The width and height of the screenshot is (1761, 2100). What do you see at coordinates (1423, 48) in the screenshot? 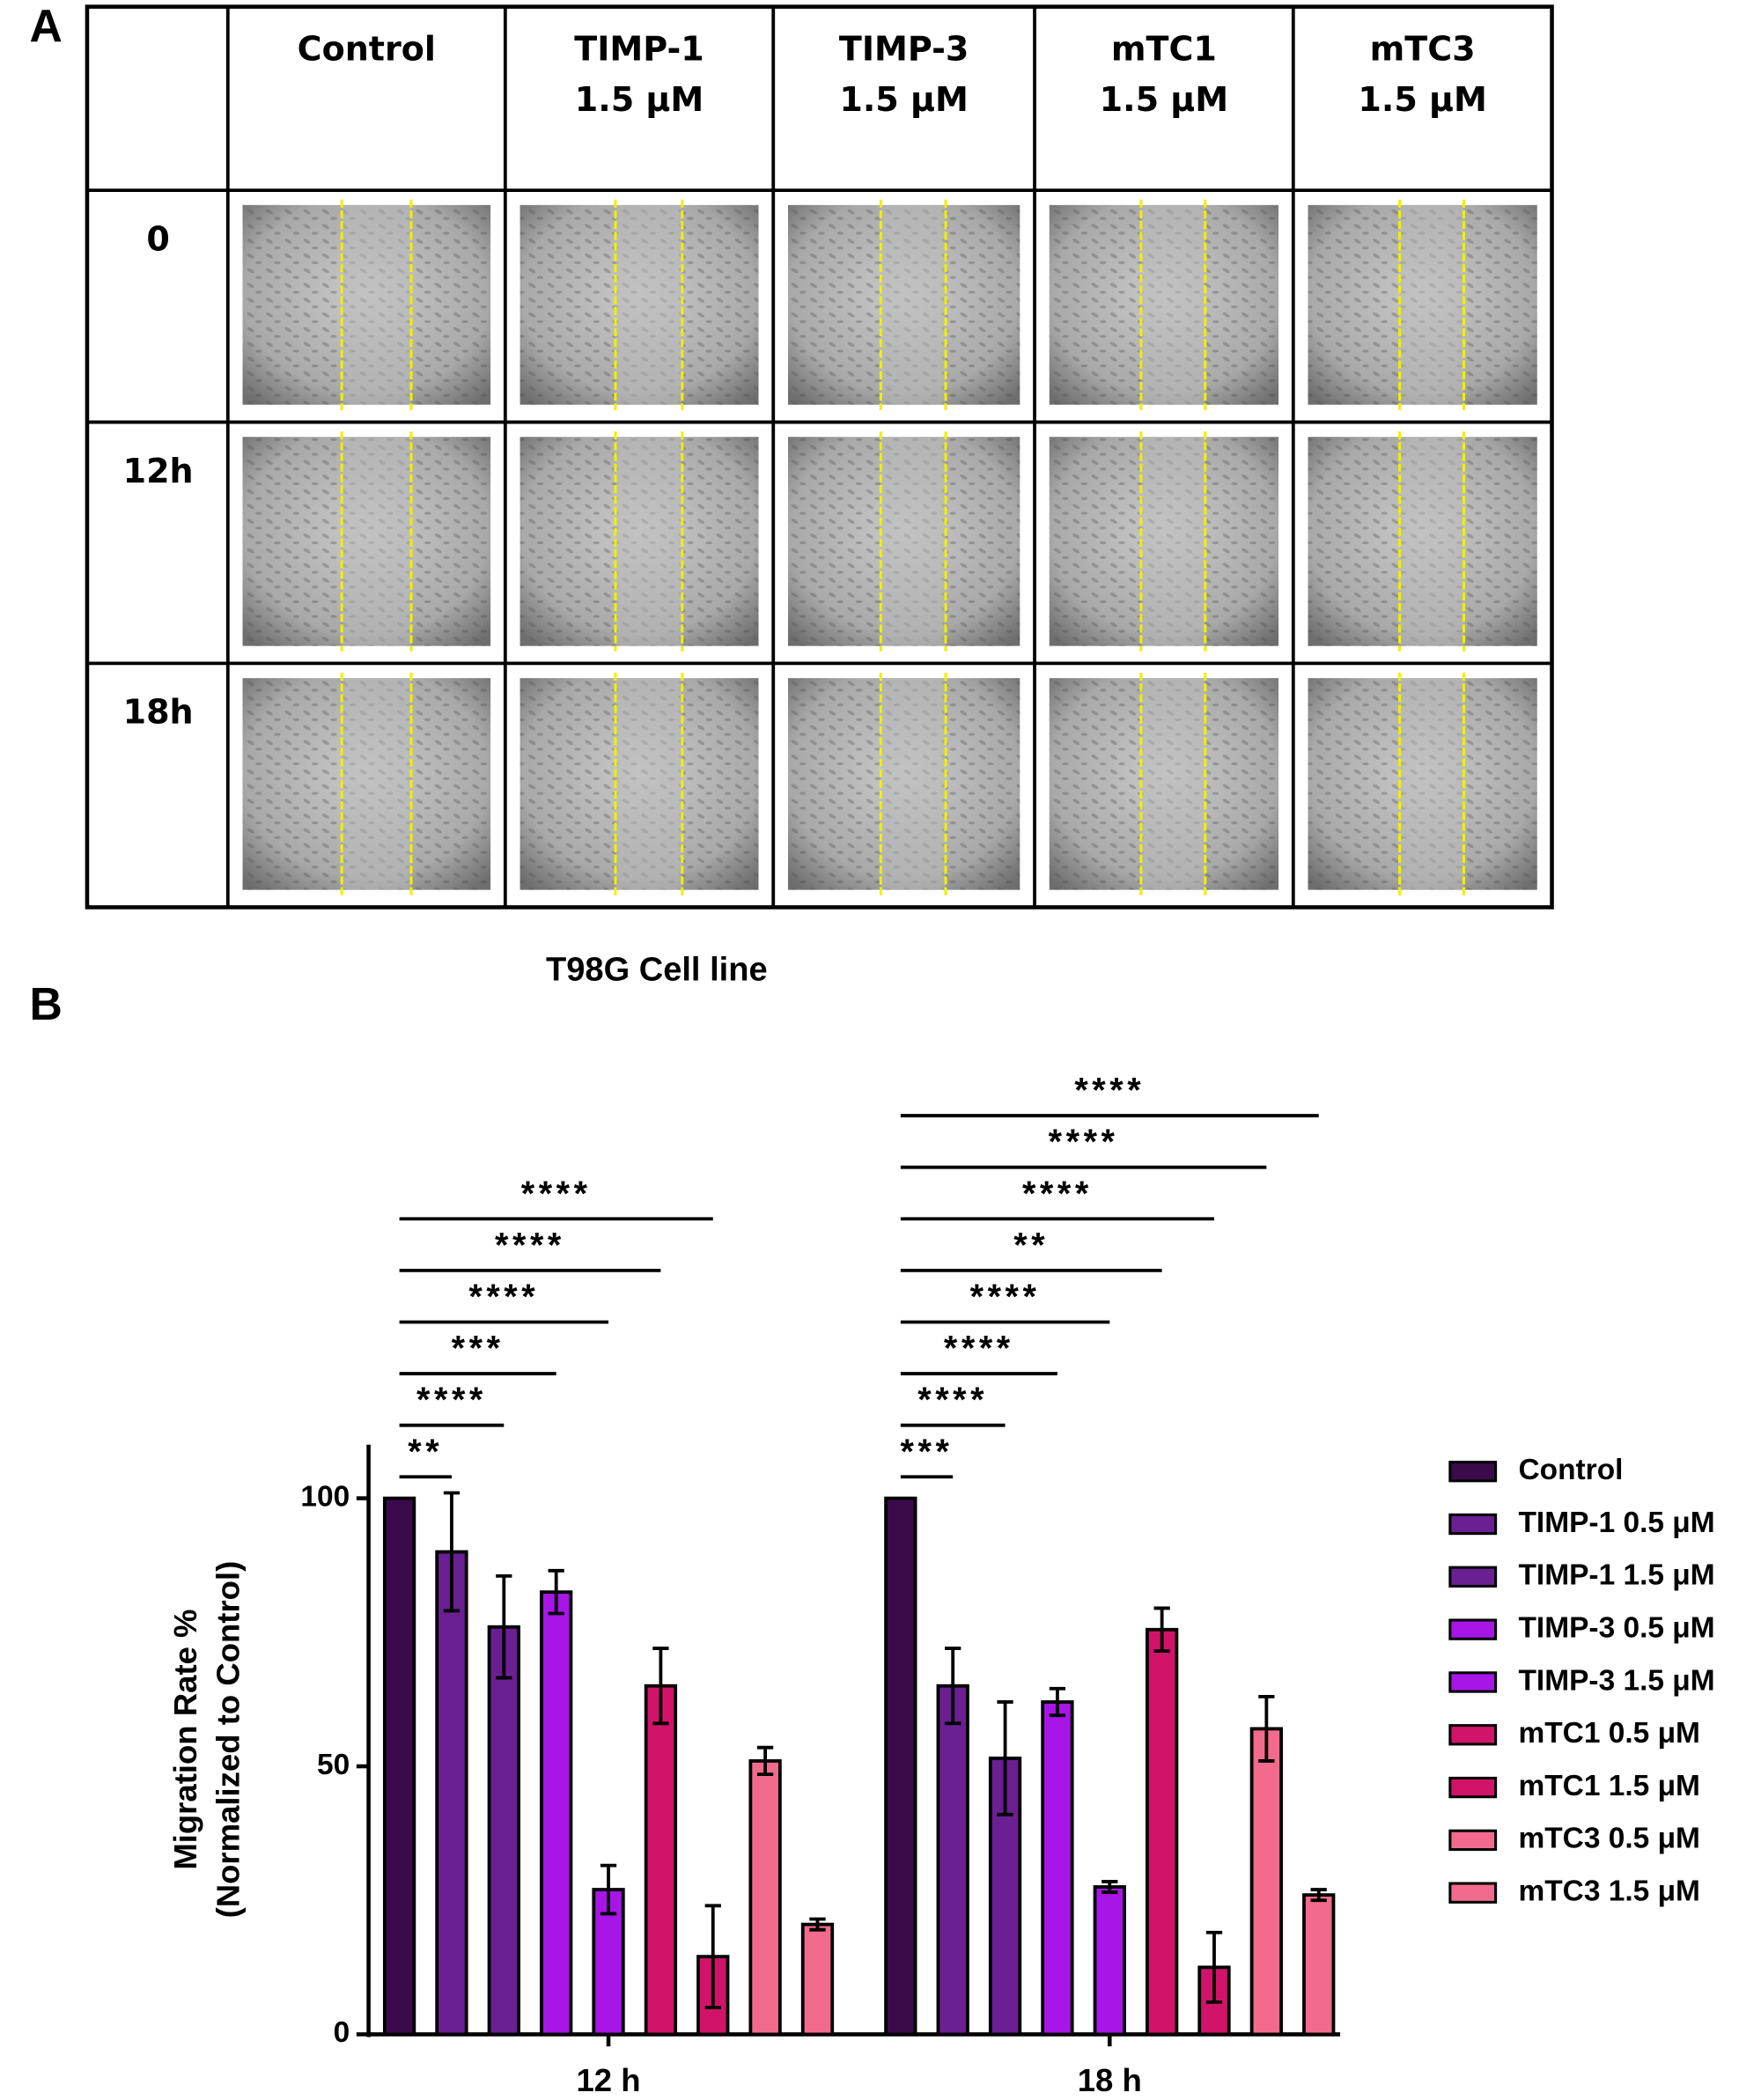
I see `column-header: mTC3` at bounding box center [1423, 48].